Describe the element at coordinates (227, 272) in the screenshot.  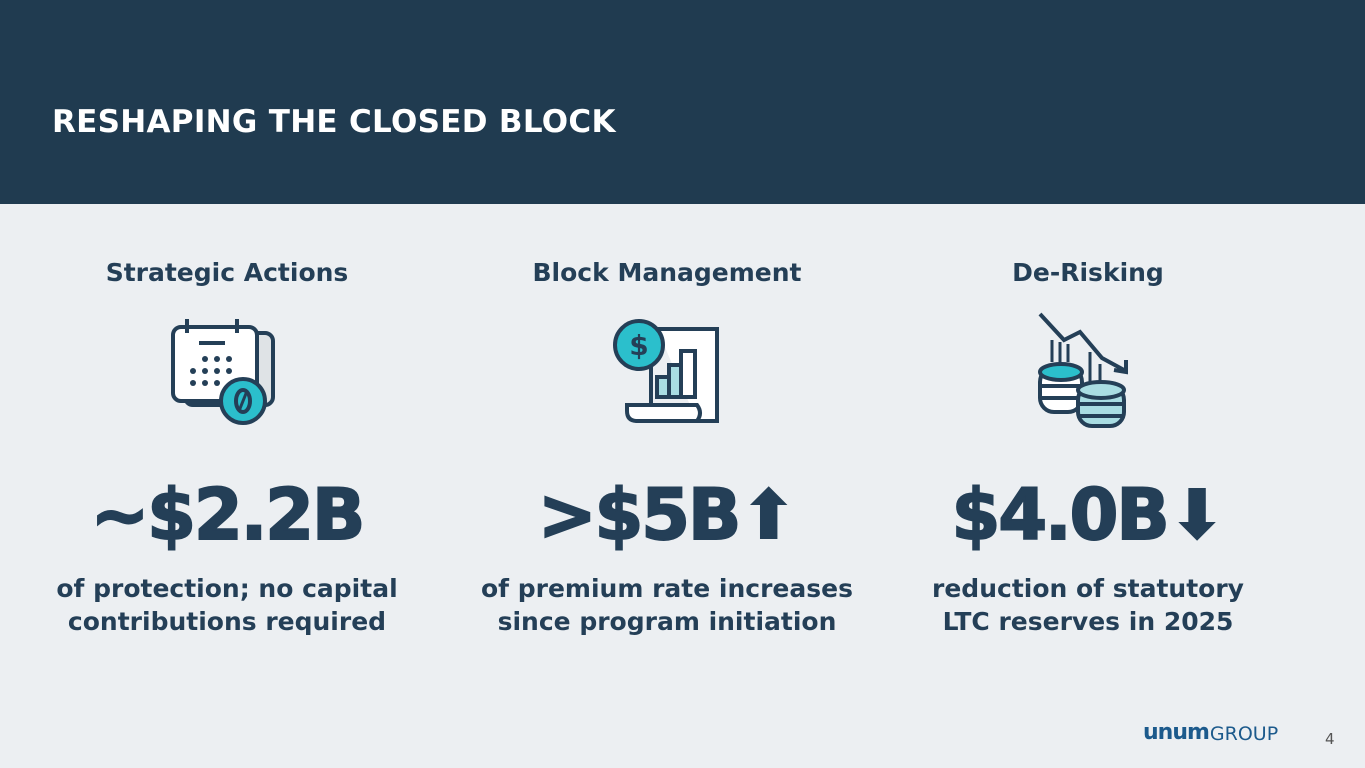
I see `column-heading: Strategic Actions` at that location.